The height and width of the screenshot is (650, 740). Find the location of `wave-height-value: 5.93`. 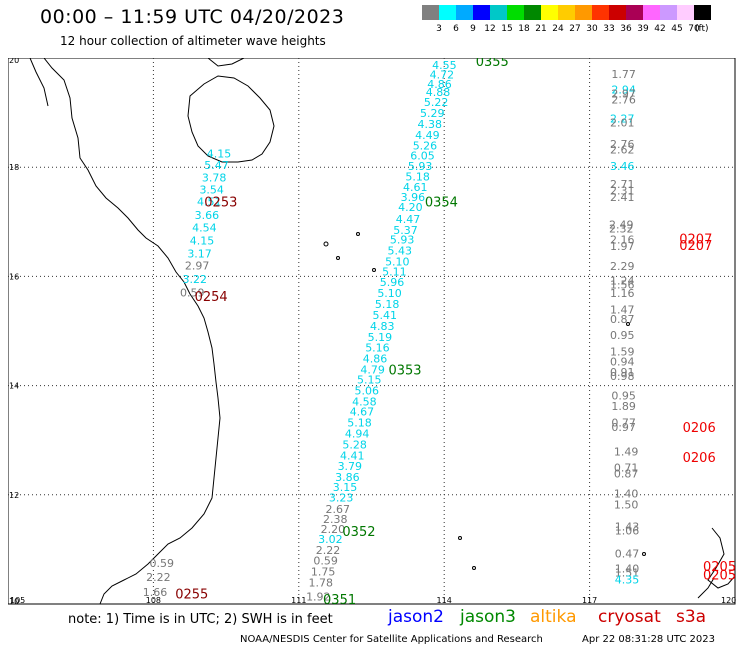

wave-height-value: 5.93 is located at coordinates (420, 166).